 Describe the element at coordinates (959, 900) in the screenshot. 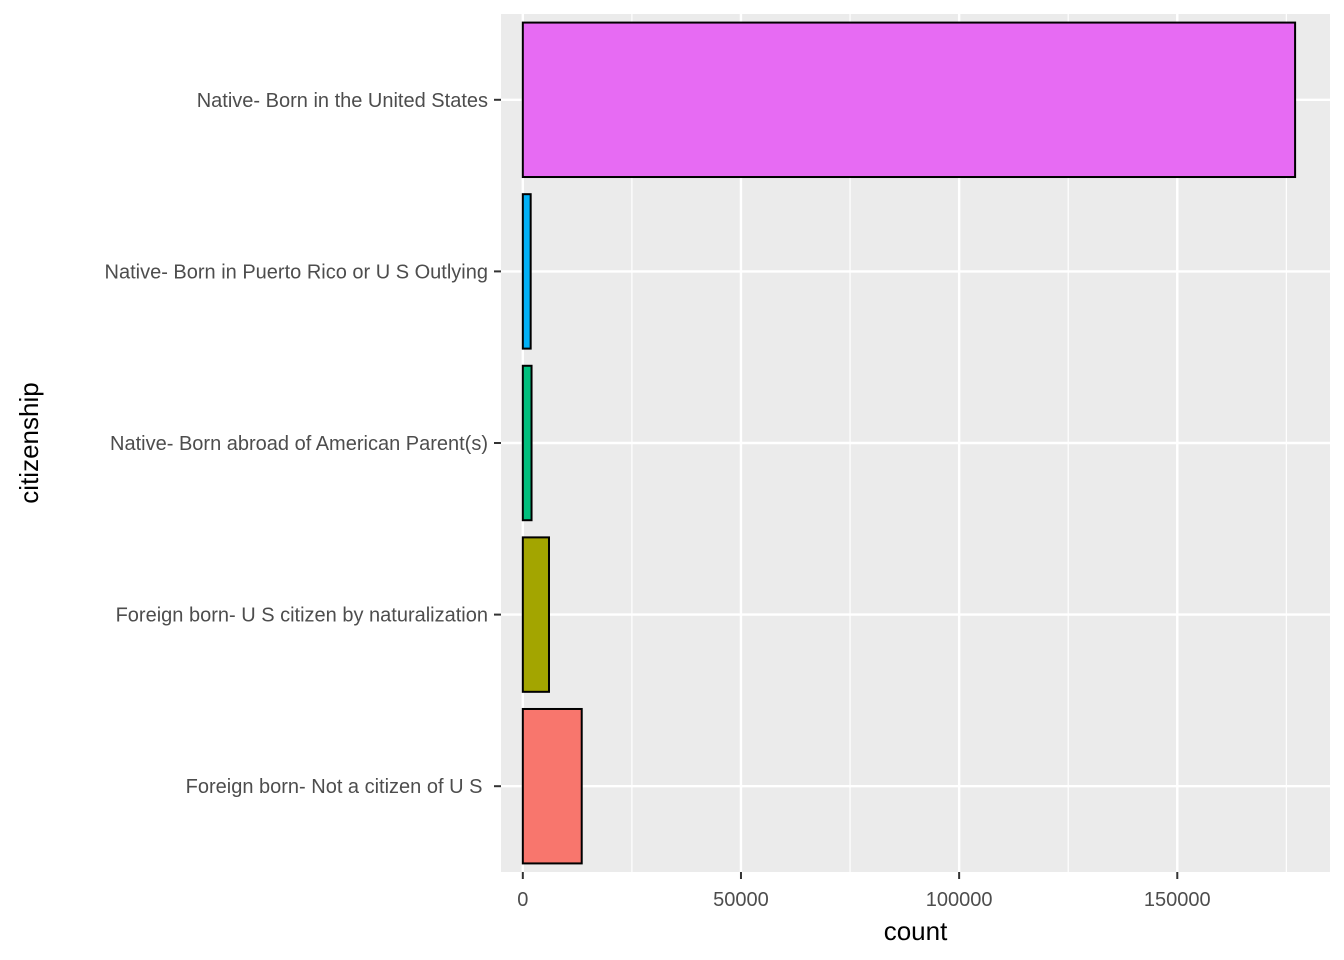

I see `x-tick-label: 100000` at that location.